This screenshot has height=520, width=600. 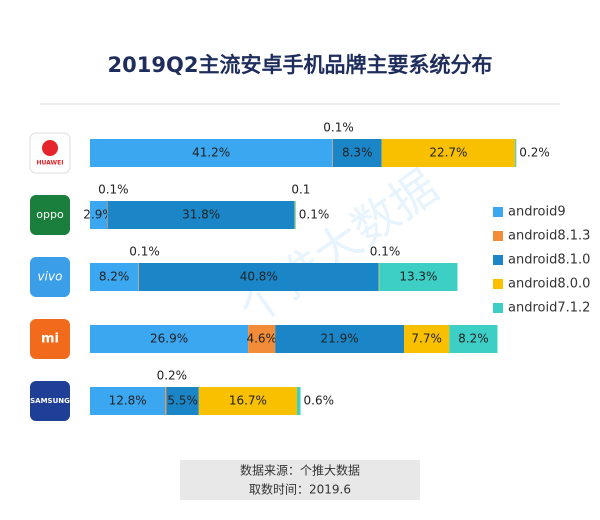 I want to click on category-label: SAMSUNG, so click(x=50, y=401).